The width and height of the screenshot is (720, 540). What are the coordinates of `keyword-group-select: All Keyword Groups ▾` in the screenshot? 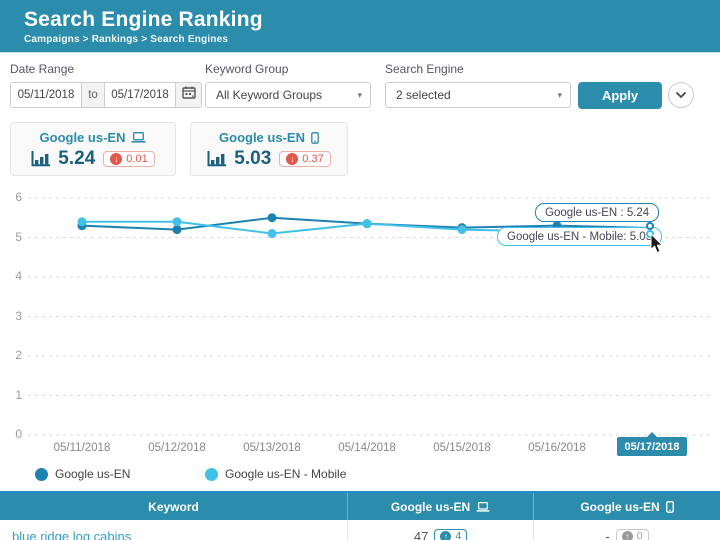 It's located at (288, 95).